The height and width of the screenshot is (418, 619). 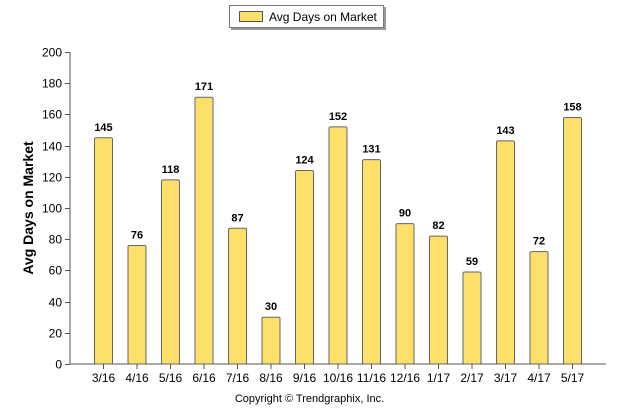 What do you see at coordinates (405, 378) in the screenshot?
I see `x-tick-label: 12/16` at bounding box center [405, 378].